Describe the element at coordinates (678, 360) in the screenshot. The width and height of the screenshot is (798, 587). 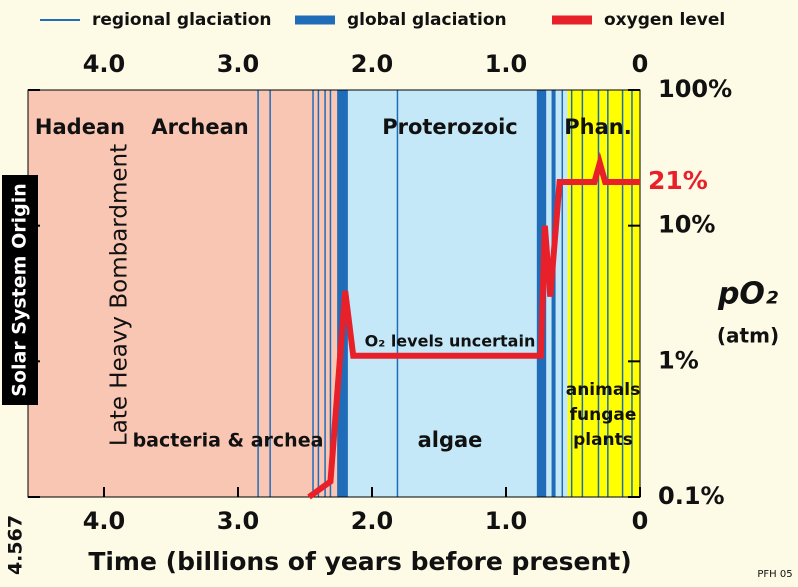
I see `y-tick-label: 1%` at that location.